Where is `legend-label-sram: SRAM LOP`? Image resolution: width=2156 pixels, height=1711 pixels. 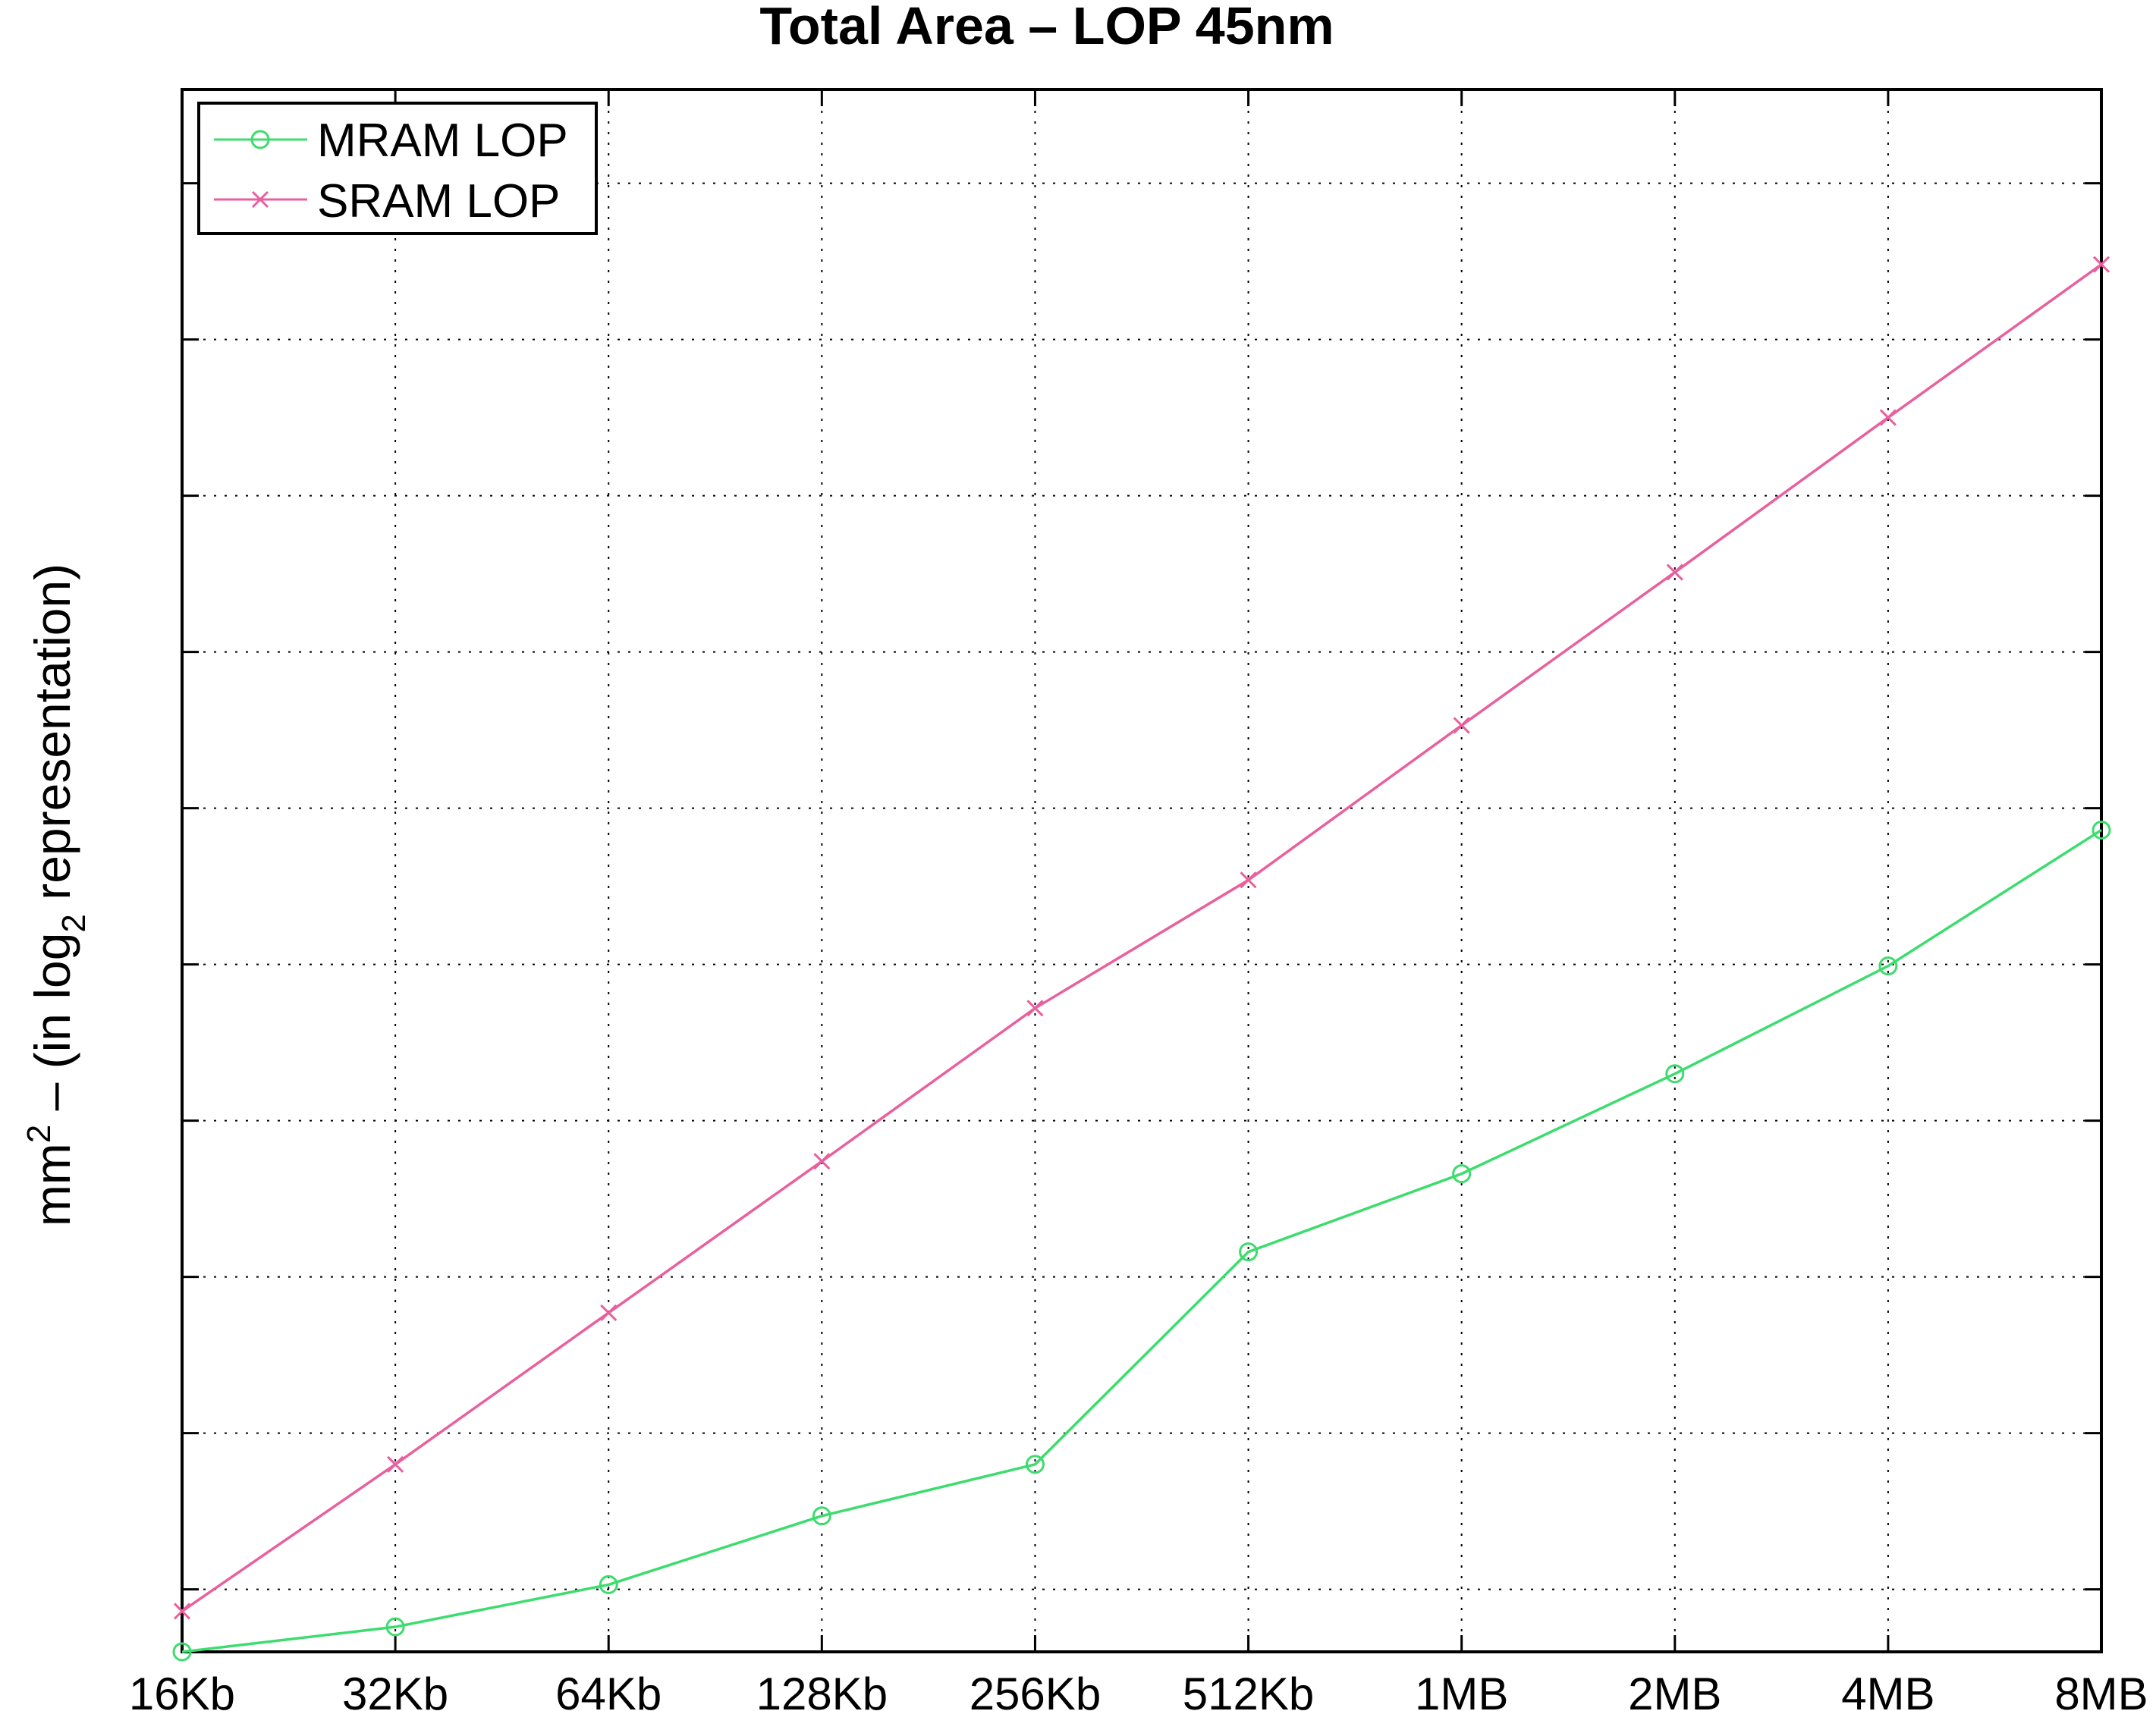 legend-label-sram: SRAM LOP is located at coordinates (438, 201).